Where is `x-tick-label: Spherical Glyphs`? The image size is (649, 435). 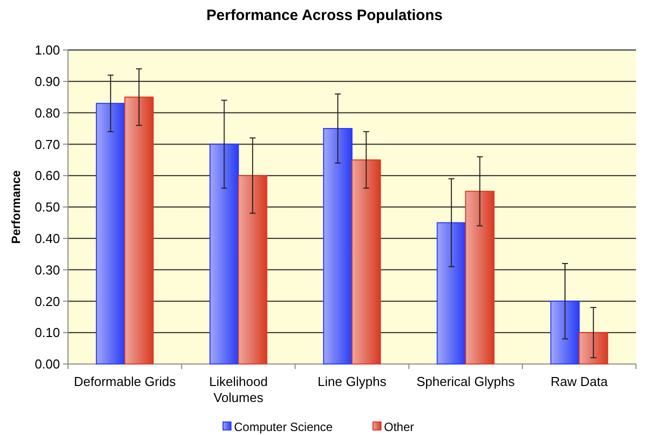 x-tick-label: Spherical Glyphs is located at coordinates (466, 381).